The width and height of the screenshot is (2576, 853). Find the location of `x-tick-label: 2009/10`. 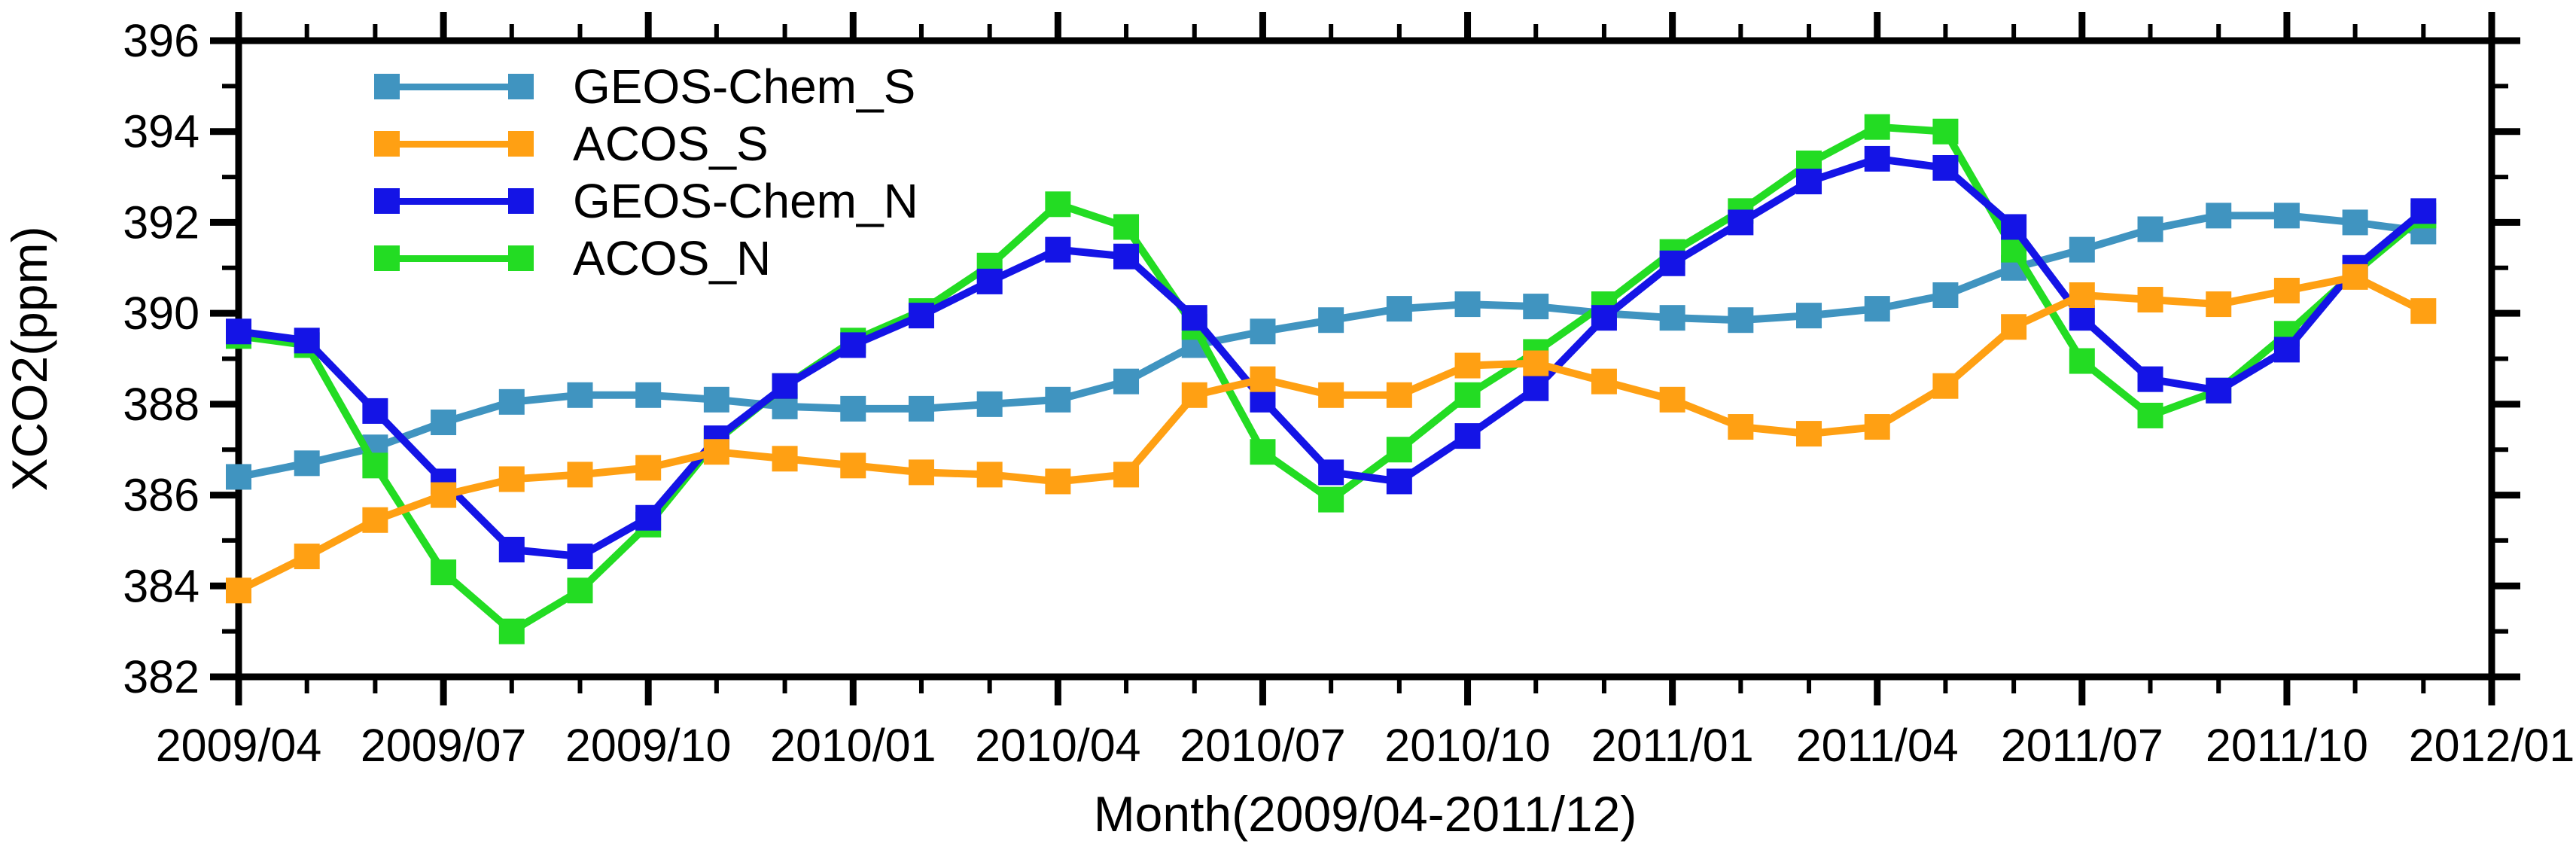

x-tick-label: 2009/10 is located at coordinates (649, 745).